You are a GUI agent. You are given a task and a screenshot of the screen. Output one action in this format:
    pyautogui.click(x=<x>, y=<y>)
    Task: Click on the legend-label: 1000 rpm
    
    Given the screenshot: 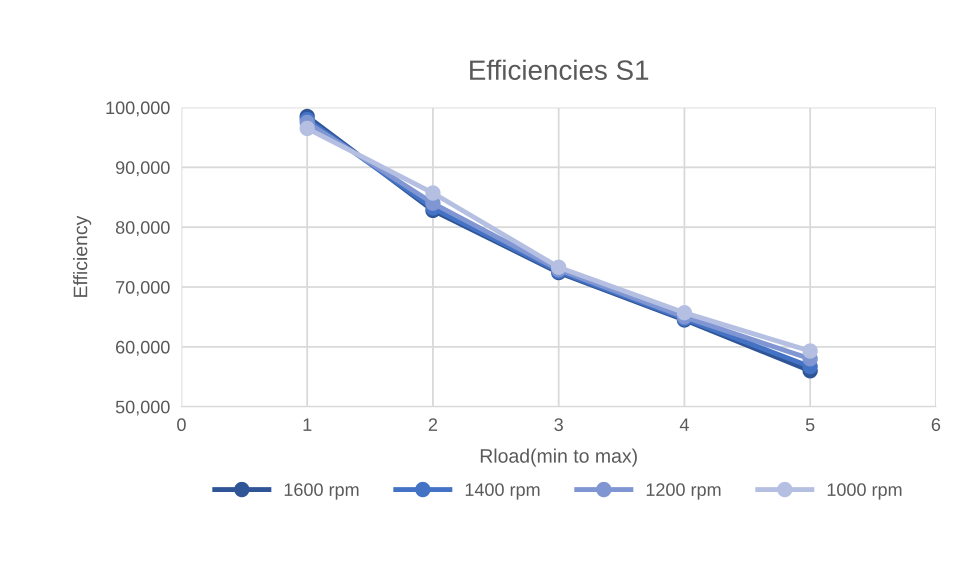 What is the action you would take?
    pyautogui.click(x=865, y=491)
    